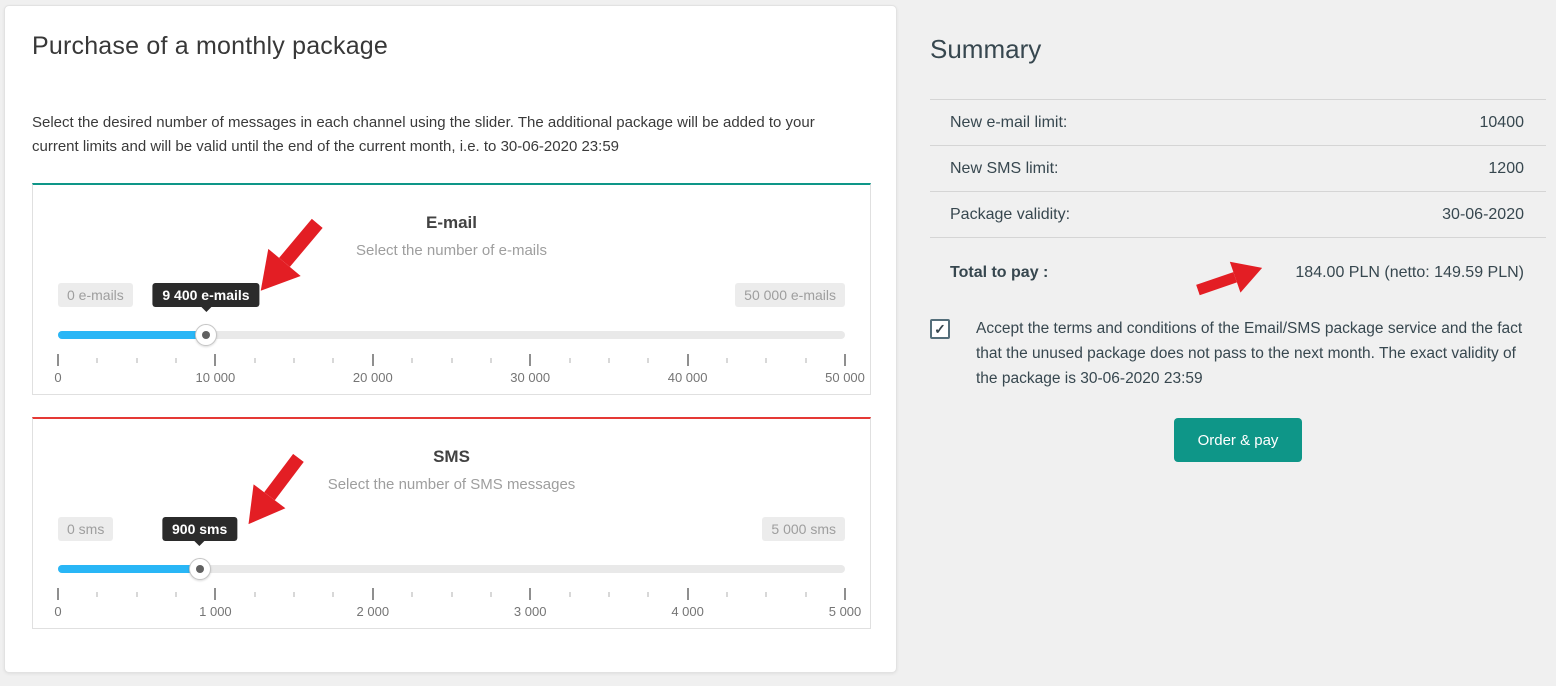 The height and width of the screenshot is (686, 1556). I want to click on slider-tick-label: 40 000, so click(687, 378).